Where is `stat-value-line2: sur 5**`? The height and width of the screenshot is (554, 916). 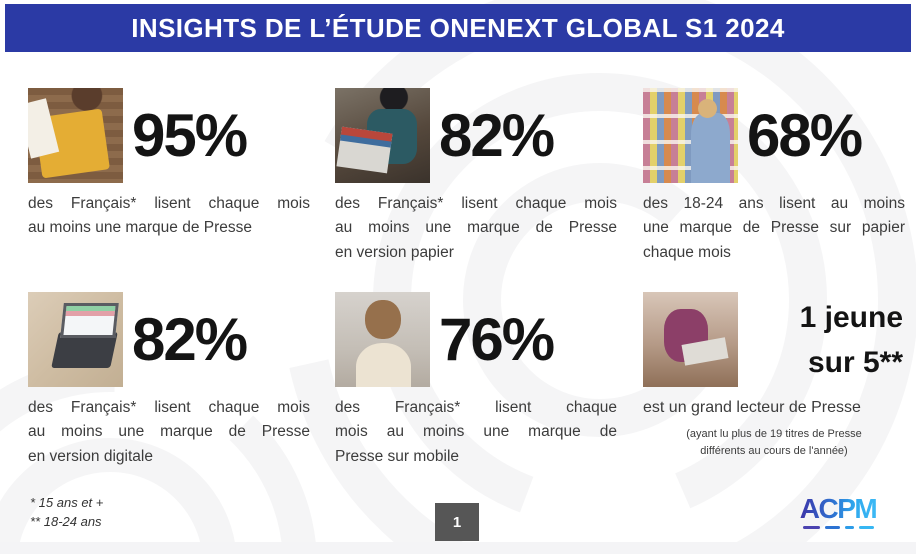 stat-value-line2: sur 5** is located at coordinates (855, 362).